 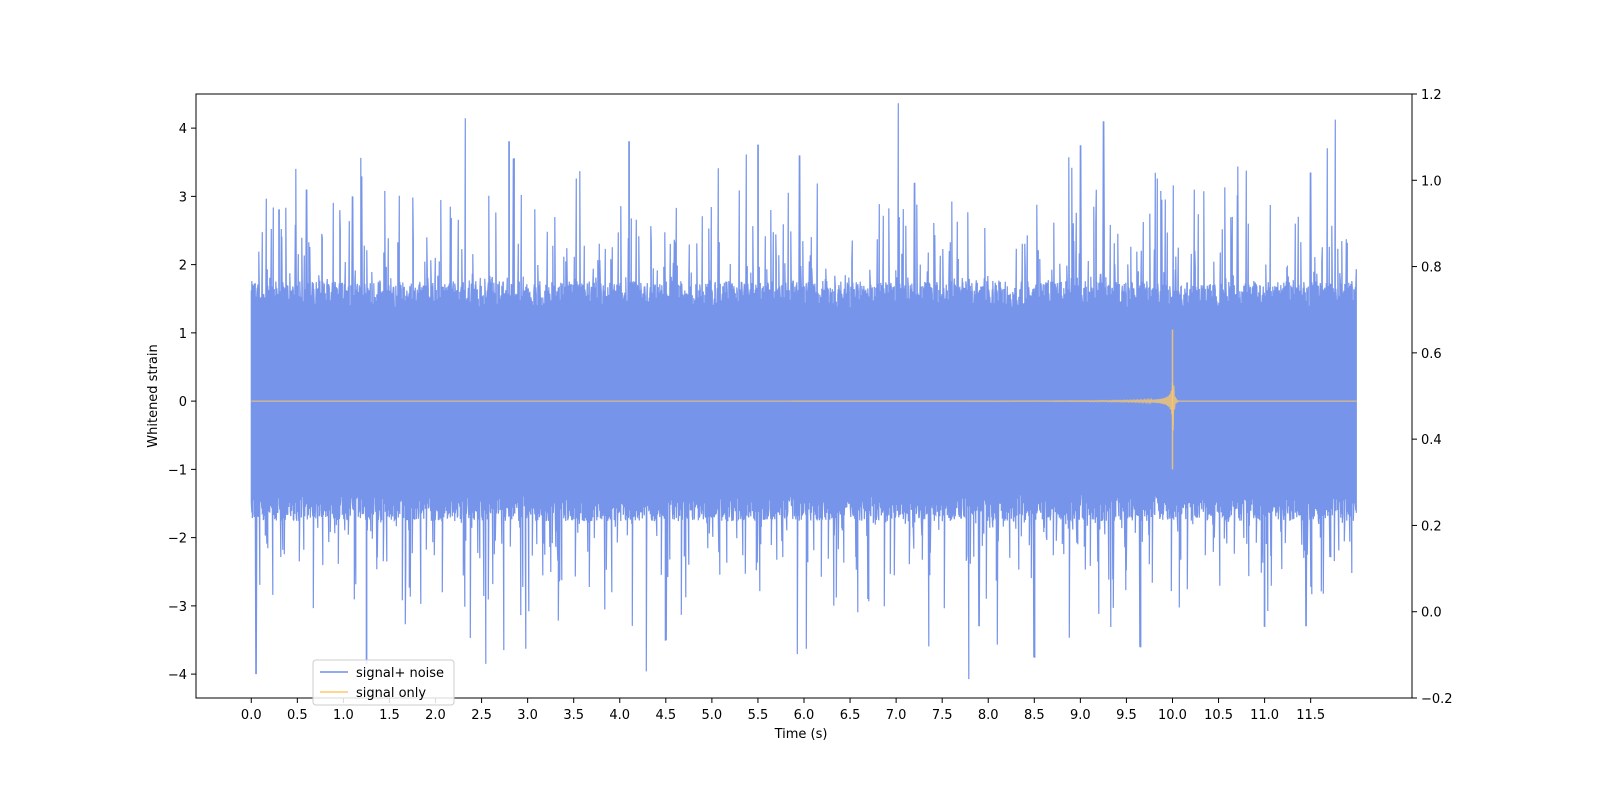 I want to click on x-tick-label: 0.0, so click(x=251, y=715).